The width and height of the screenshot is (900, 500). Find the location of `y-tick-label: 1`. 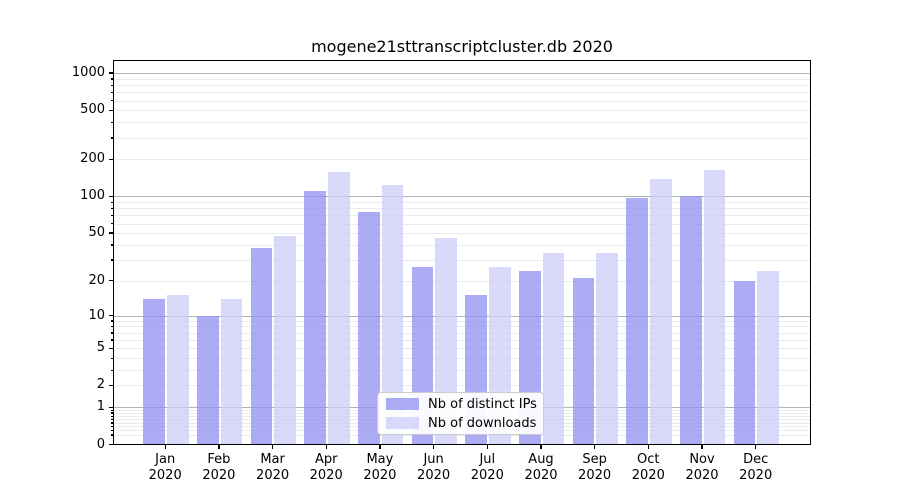

y-tick-label: 1 is located at coordinates (100, 407).